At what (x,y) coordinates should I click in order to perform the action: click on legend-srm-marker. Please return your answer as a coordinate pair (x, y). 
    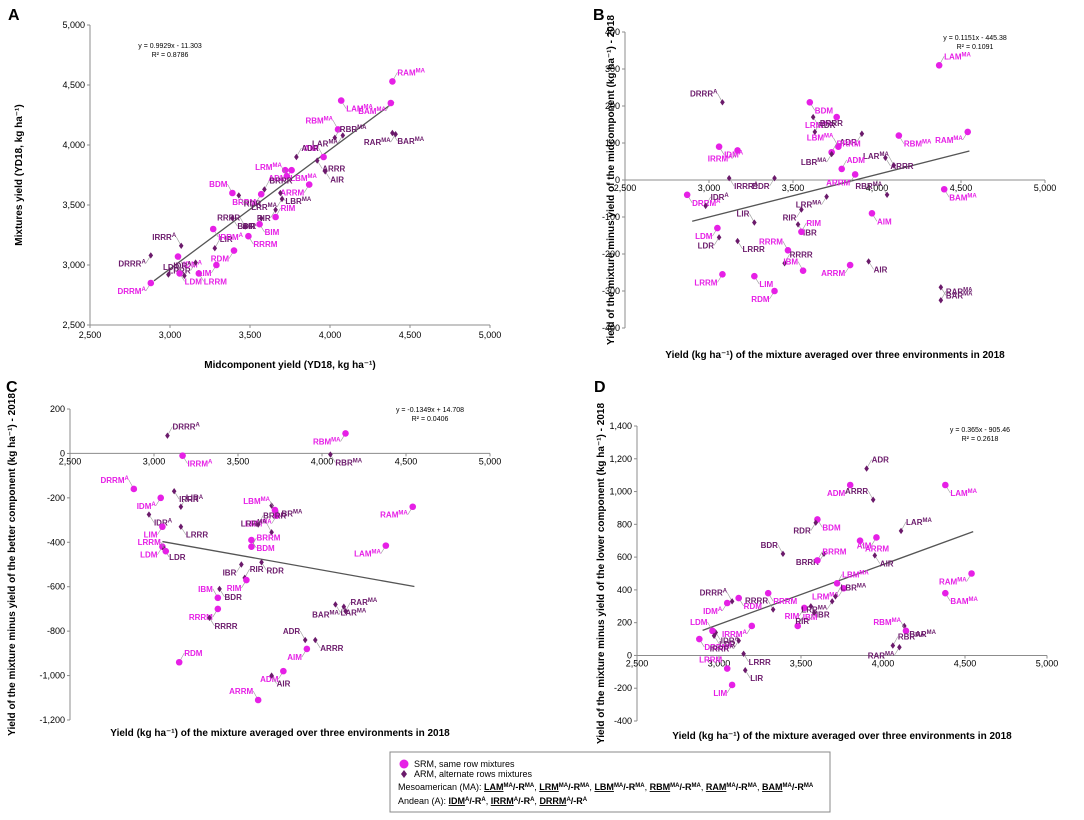
    Looking at the image, I should click on (404, 764).